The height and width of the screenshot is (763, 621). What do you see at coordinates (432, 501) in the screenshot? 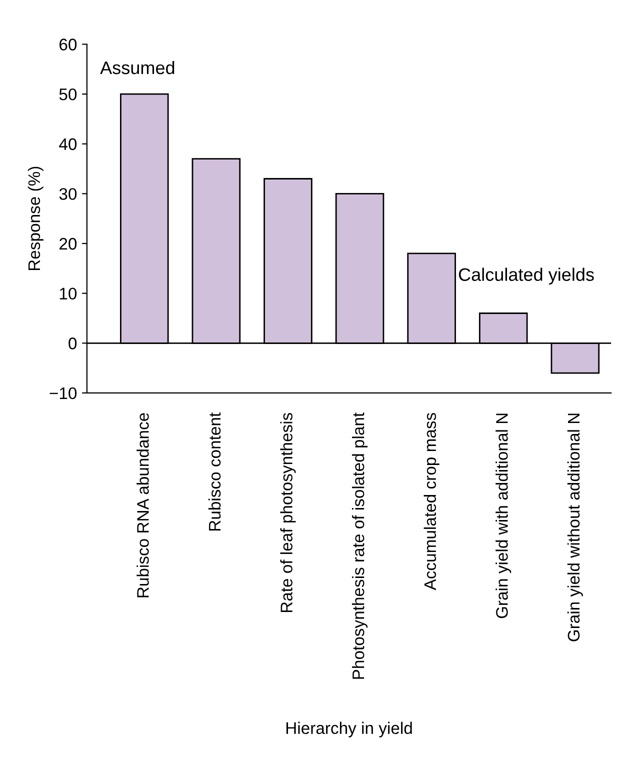
I see `x-tick-label: Accumulated crop mass` at bounding box center [432, 501].